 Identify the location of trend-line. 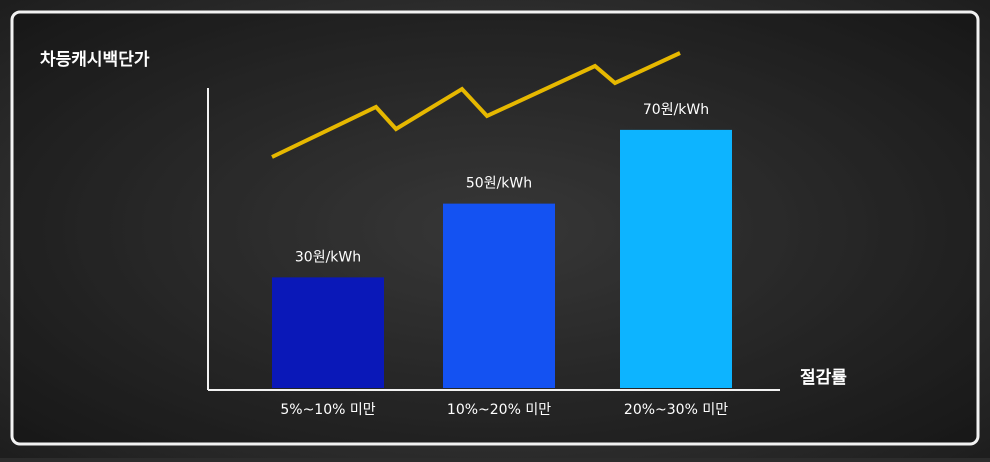
(476, 105).